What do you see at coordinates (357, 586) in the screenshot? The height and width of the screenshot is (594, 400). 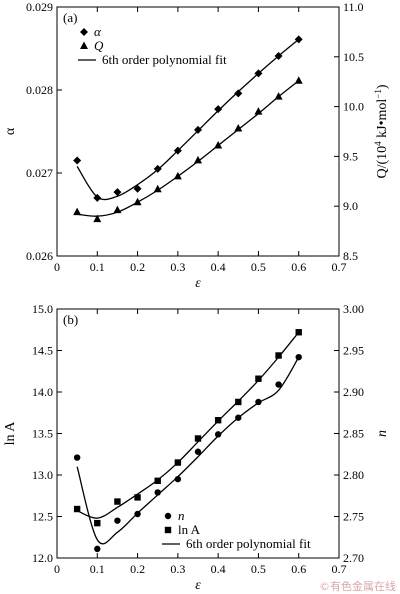 I see `watermark: ©有色金属在线` at bounding box center [357, 586].